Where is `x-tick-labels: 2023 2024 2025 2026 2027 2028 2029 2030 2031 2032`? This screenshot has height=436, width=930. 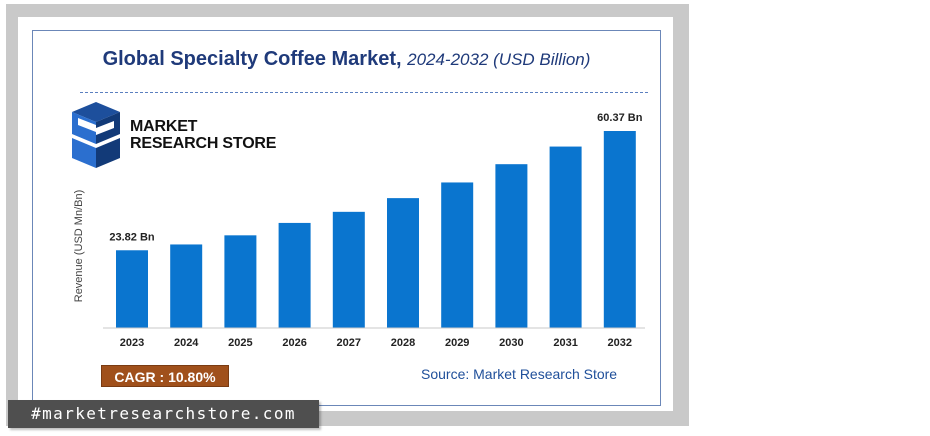
x-tick-labels: 2023 2024 2025 2026 2027 2028 2029 2030 2031 2032 is located at coordinates (376, 343).